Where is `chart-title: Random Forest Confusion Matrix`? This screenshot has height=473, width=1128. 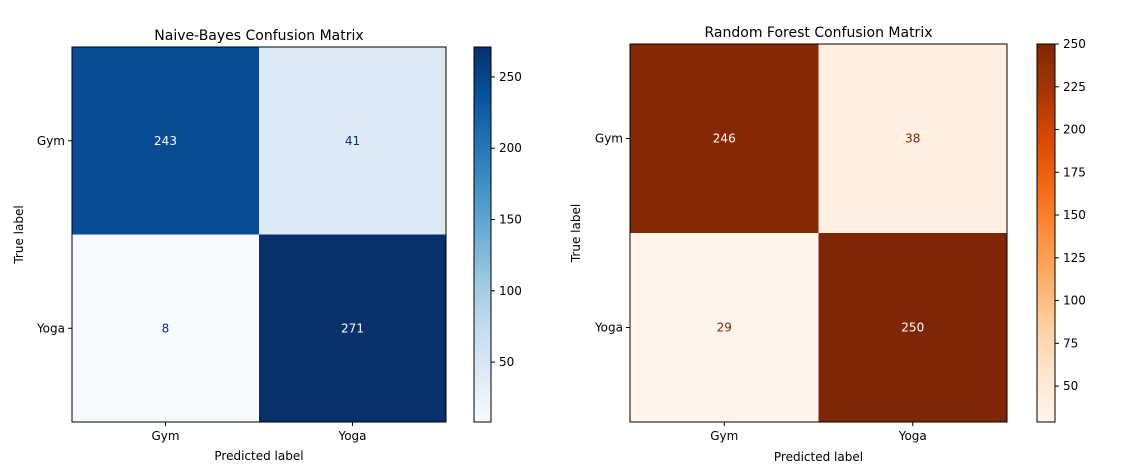
chart-title: Random Forest Confusion Matrix is located at coordinates (819, 33).